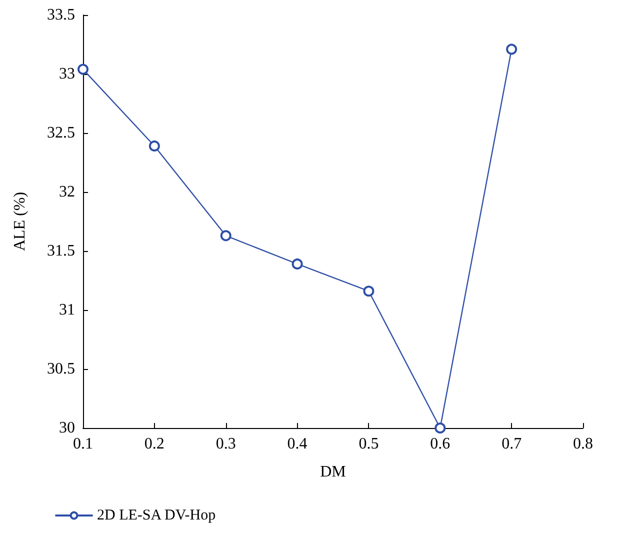  I want to click on x-tick-label: 0.6, so click(440, 444).